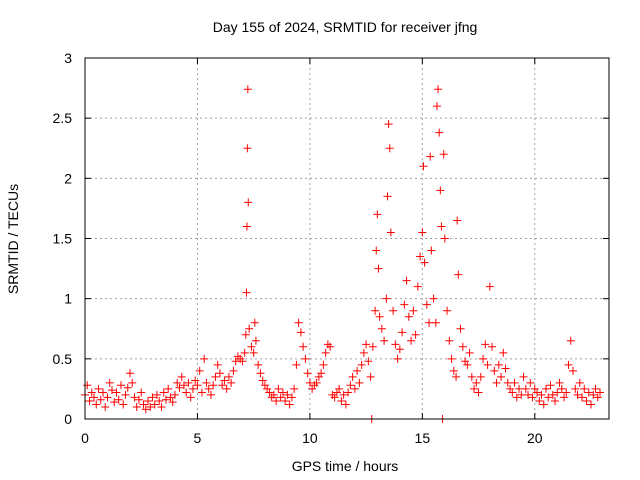 Image resolution: width=640 pixels, height=480 pixels. What do you see at coordinates (68, 419) in the screenshot?
I see `y-tick-label: 0` at bounding box center [68, 419].